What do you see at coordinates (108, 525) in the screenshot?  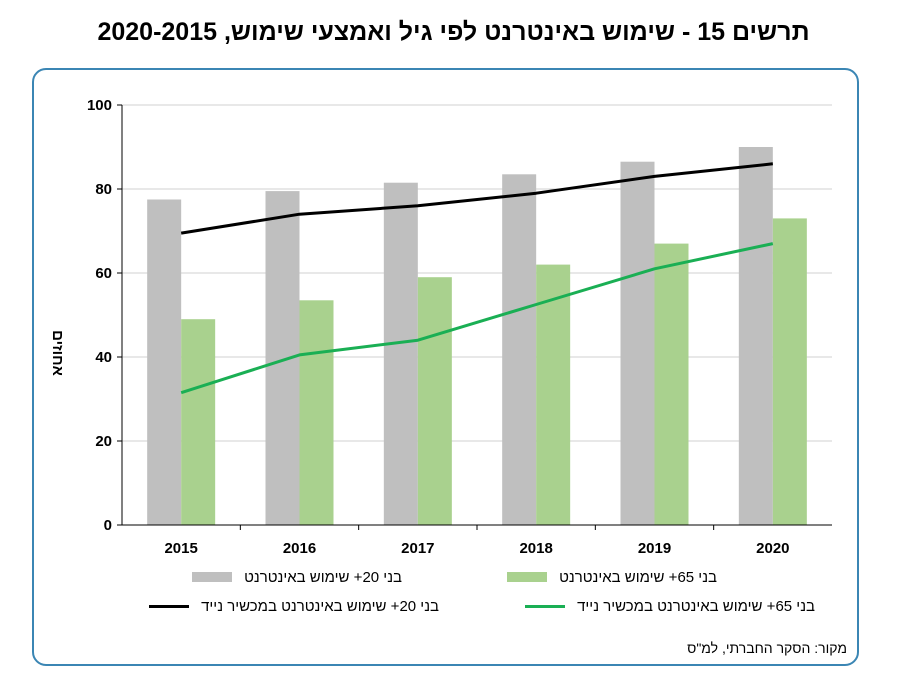 I see `y-tick-label: 0` at bounding box center [108, 525].